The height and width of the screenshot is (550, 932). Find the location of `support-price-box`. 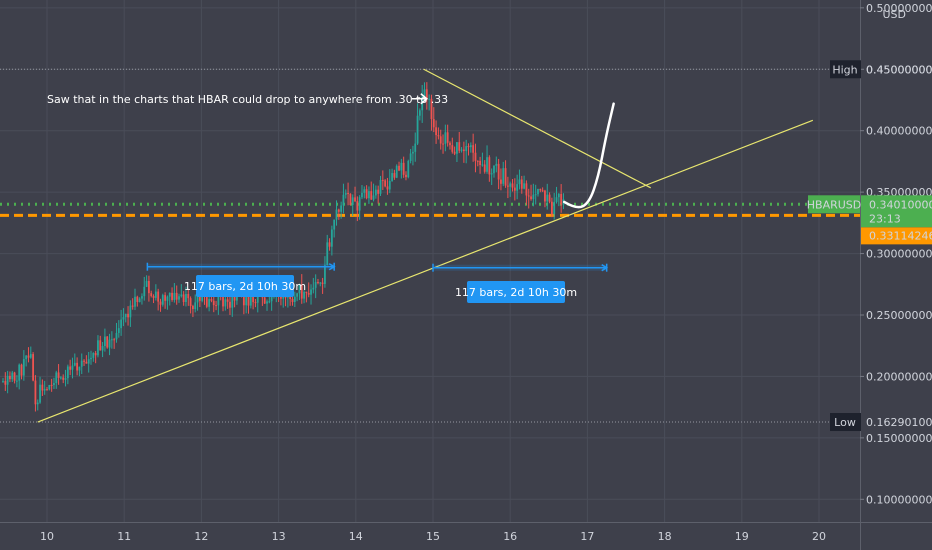

support-price-box is located at coordinates (896, 236).